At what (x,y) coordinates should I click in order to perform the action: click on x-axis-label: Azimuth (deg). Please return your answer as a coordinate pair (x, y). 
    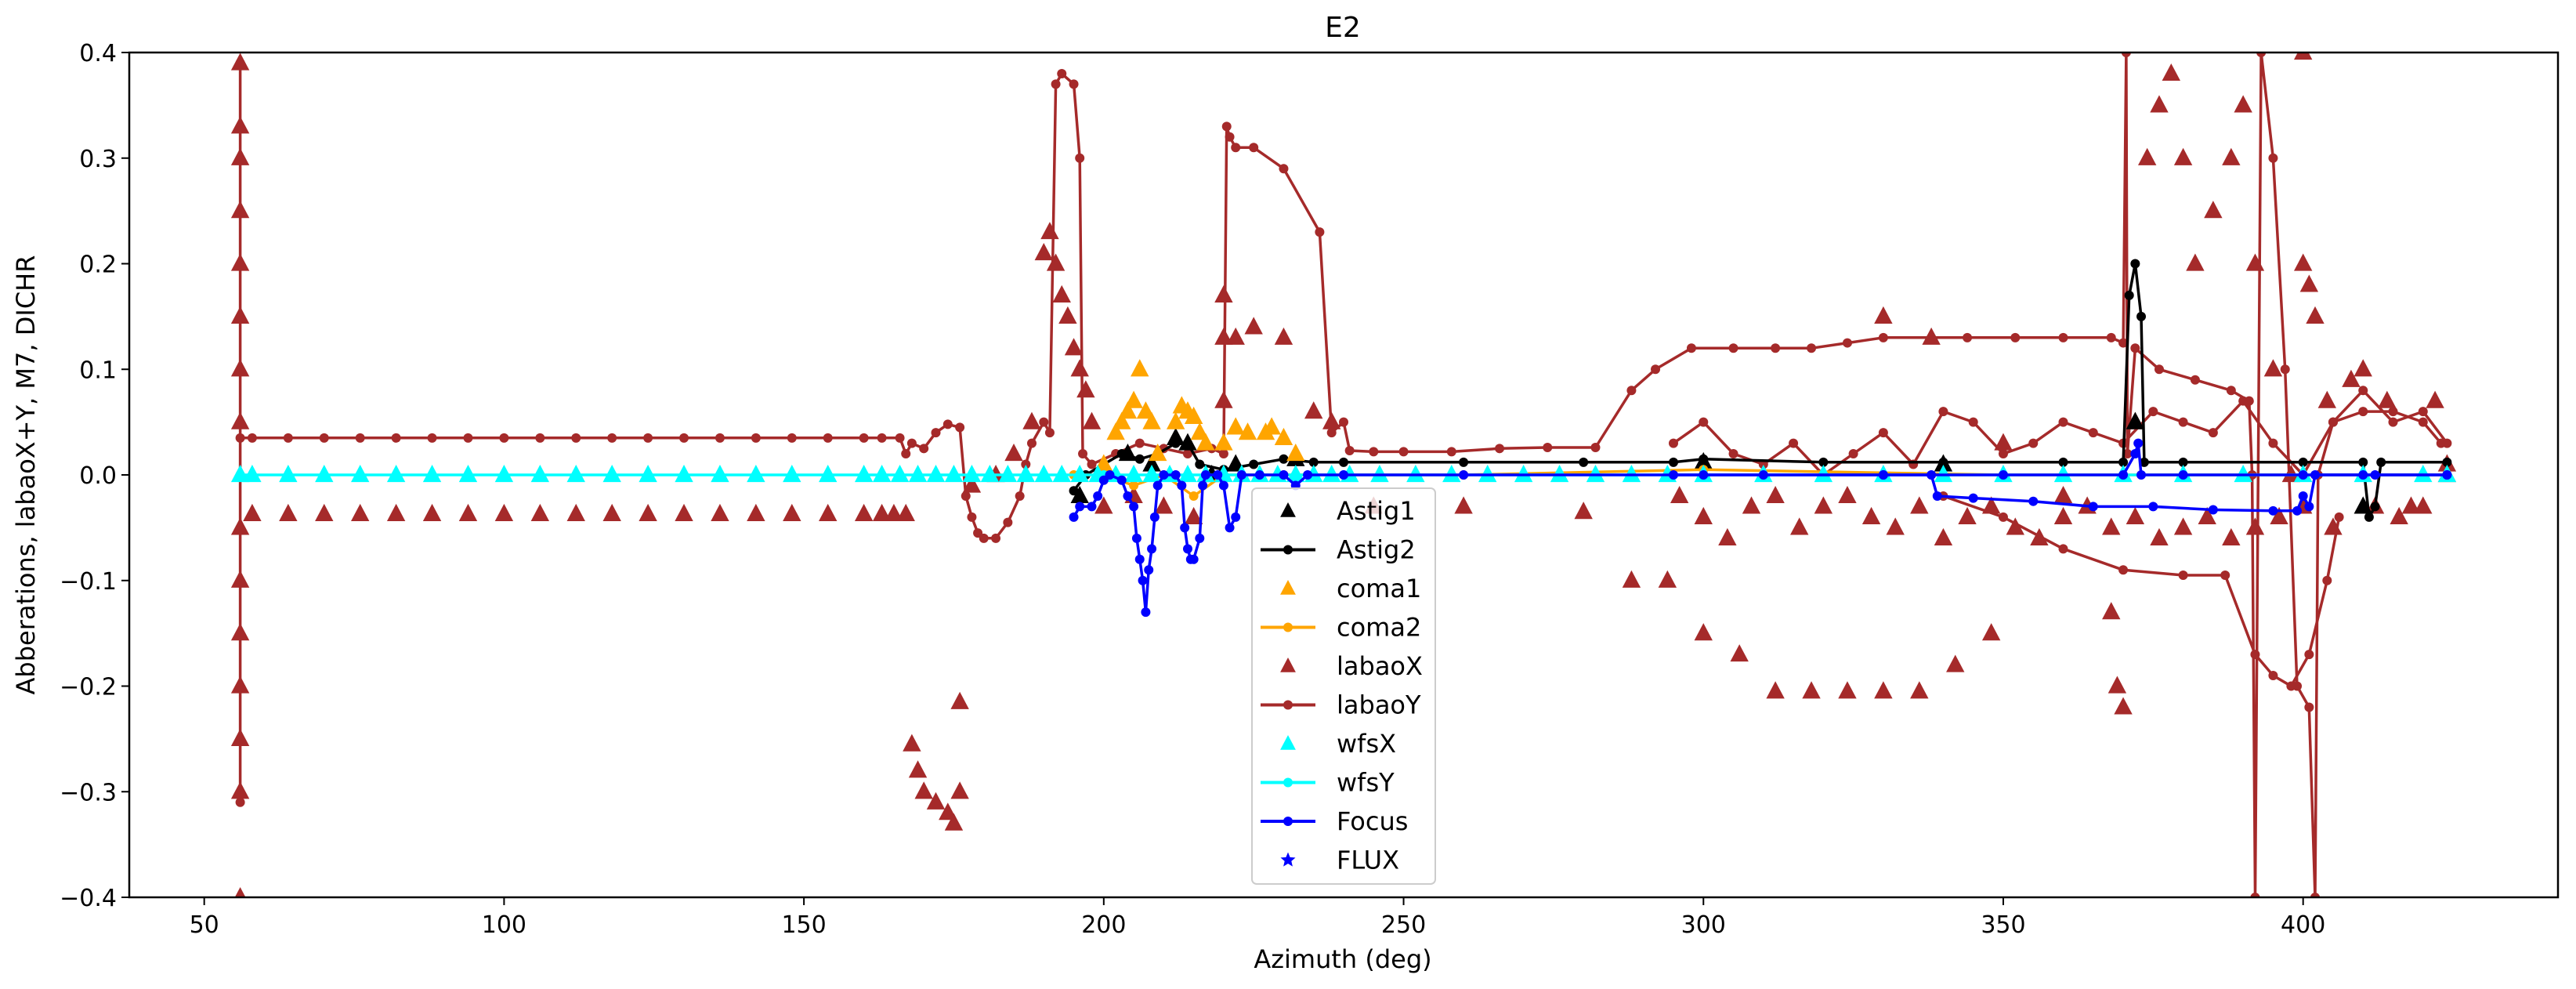
    Looking at the image, I should click on (1343, 959).